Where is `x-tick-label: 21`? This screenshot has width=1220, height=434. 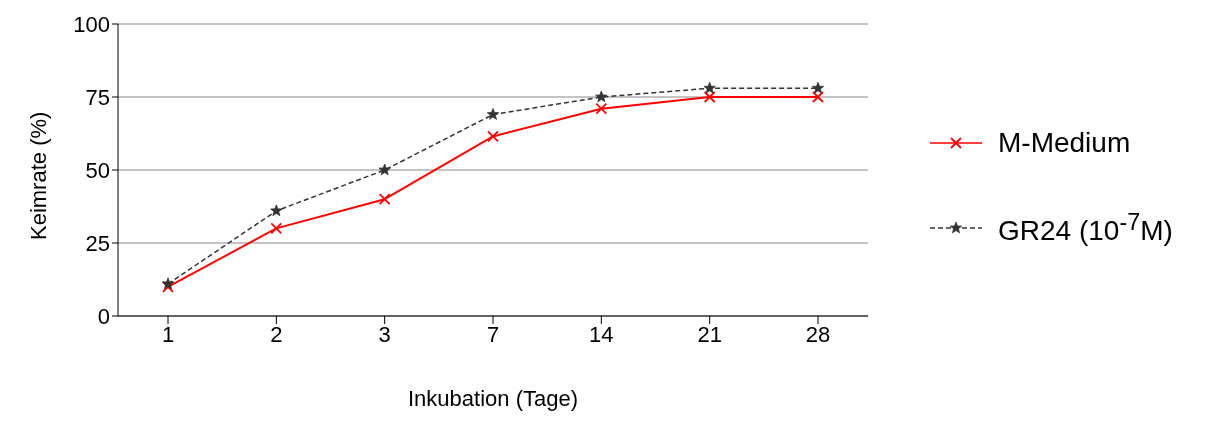 x-tick-label: 21 is located at coordinates (709, 334).